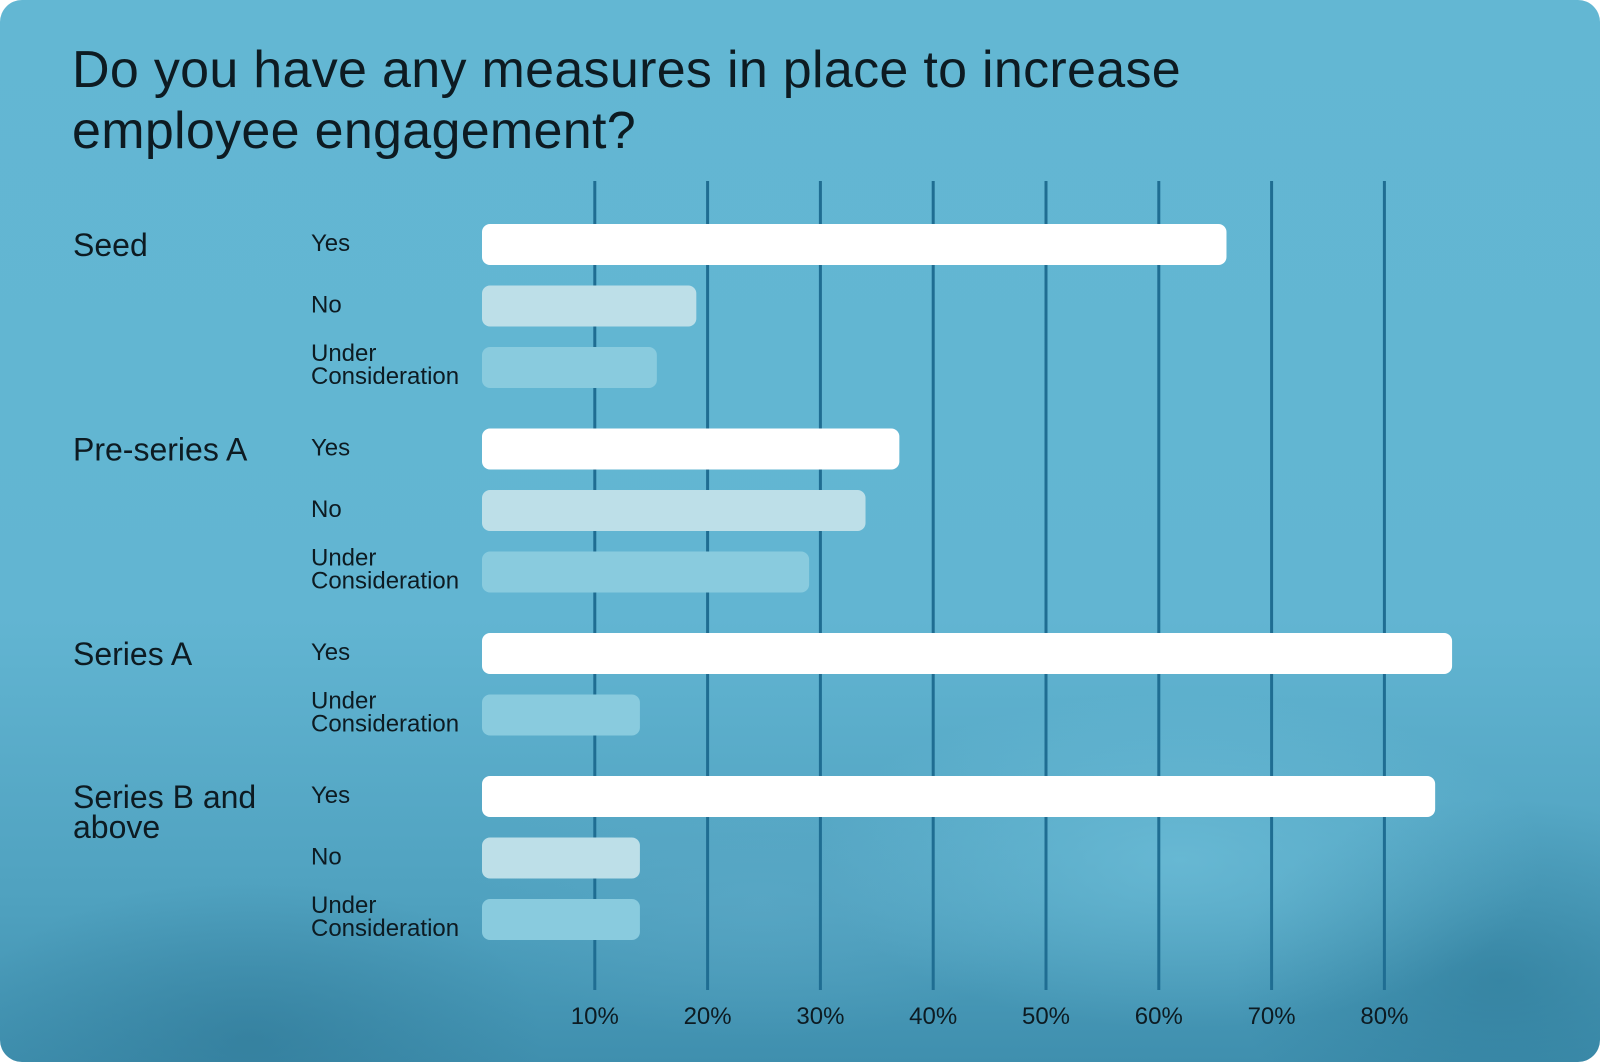 The width and height of the screenshot is (1600, 1062). Describe the element at coordinates (967, 653) in the screenshot. I see `bar-series-a-yes` at that location.